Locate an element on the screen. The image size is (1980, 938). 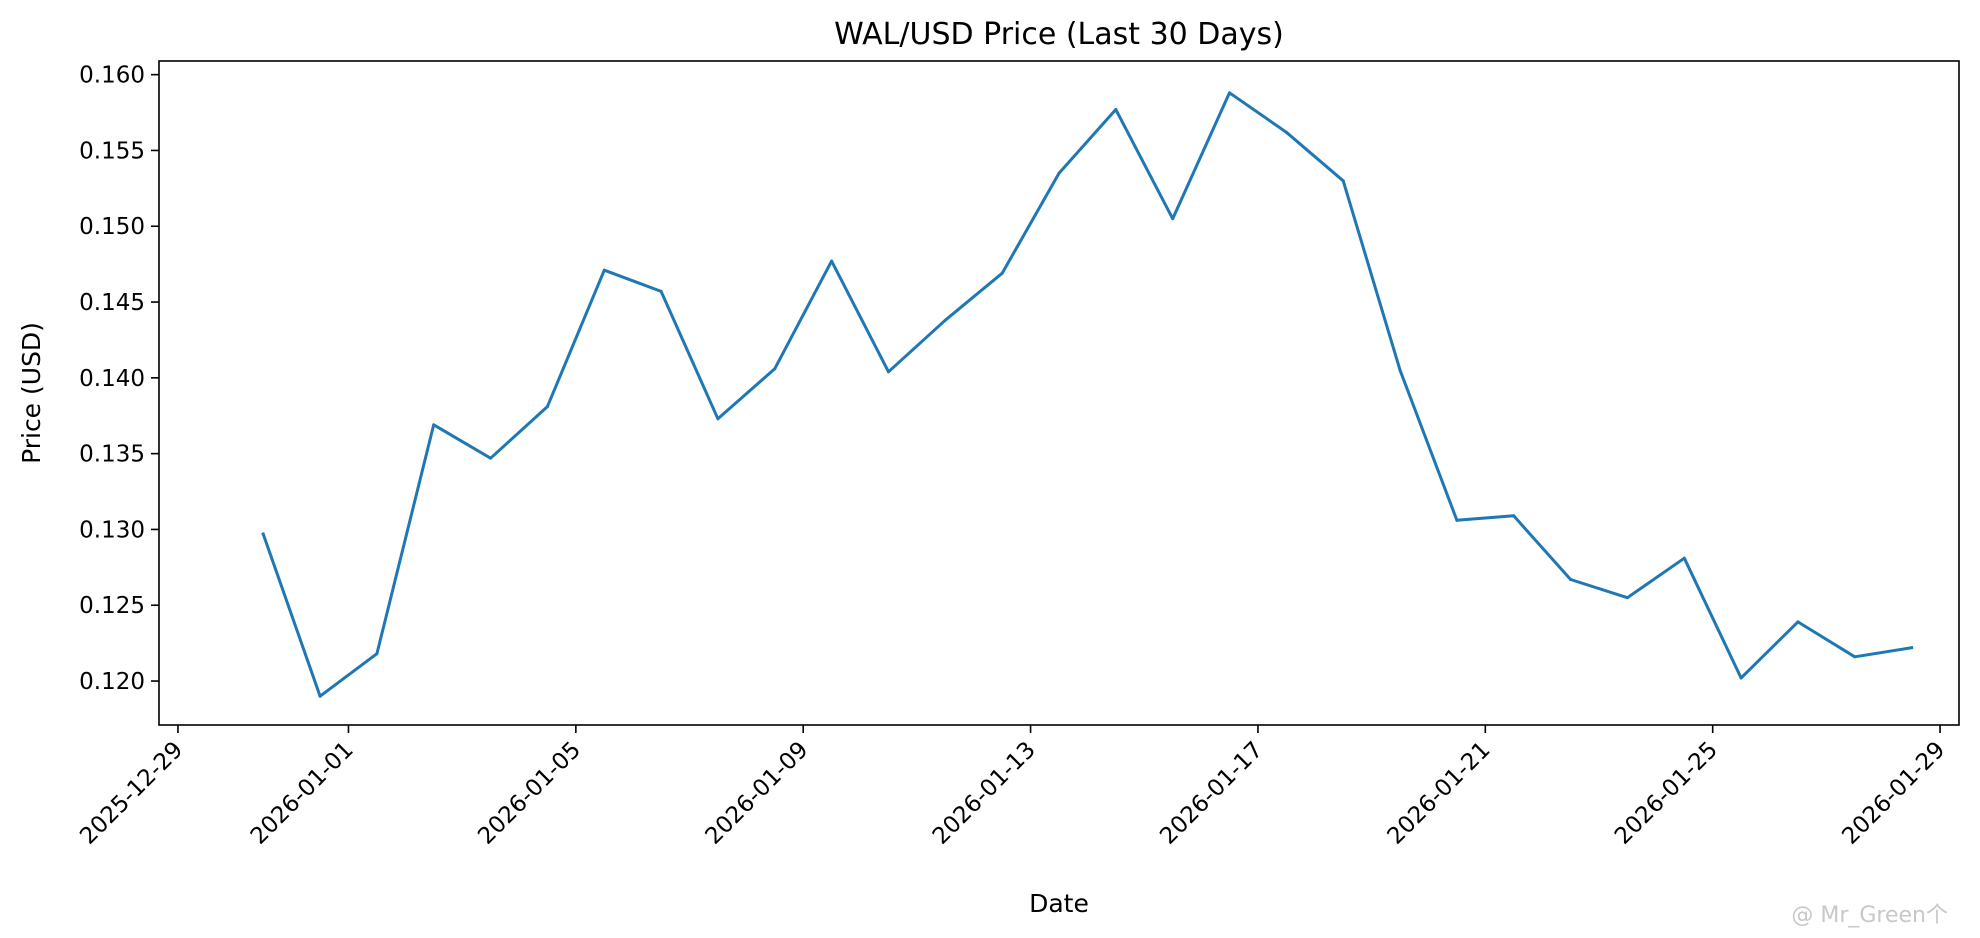
x-tick-label: 2026-01-05 is located at coordinates (529, 793).